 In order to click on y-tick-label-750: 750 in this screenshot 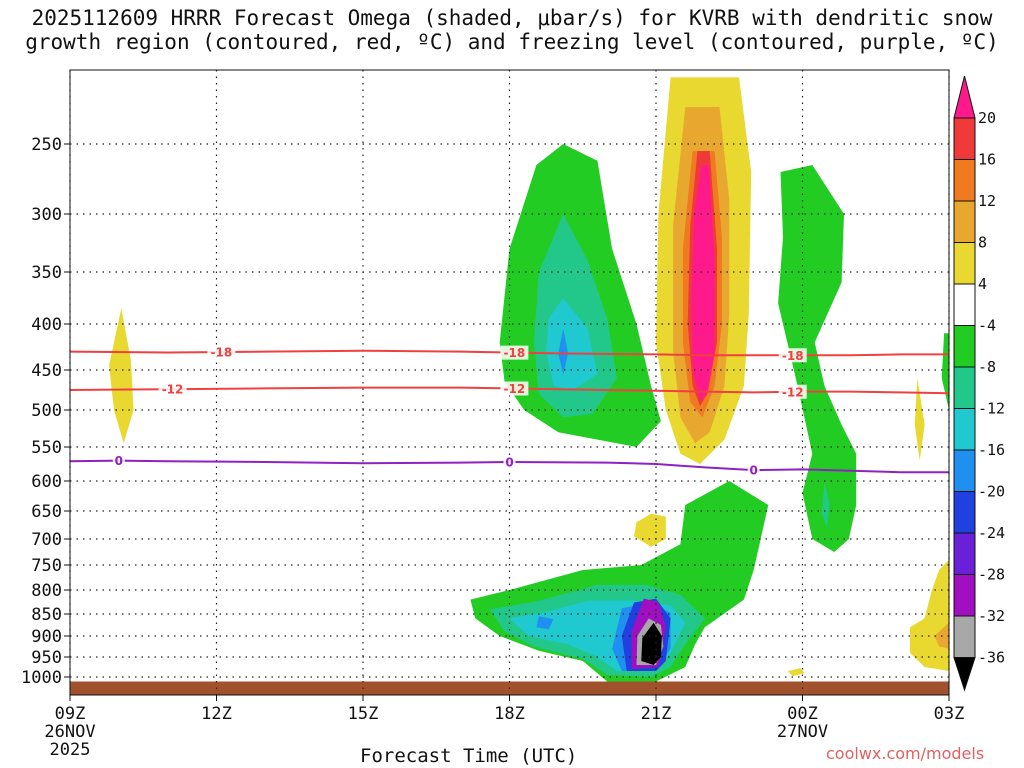, I will do `click(46, 566)`.